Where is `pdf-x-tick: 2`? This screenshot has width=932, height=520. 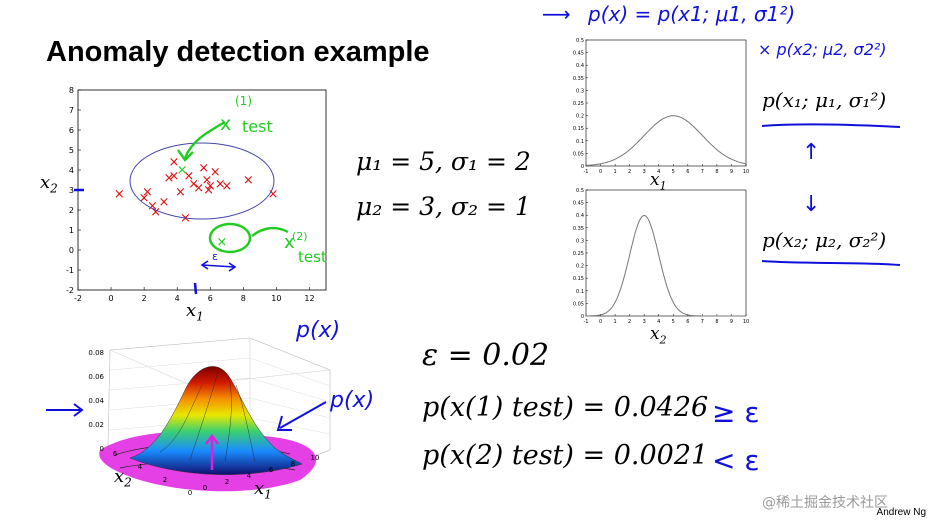 pdf-x-tick: 2 is located at coordinates (629, 322).